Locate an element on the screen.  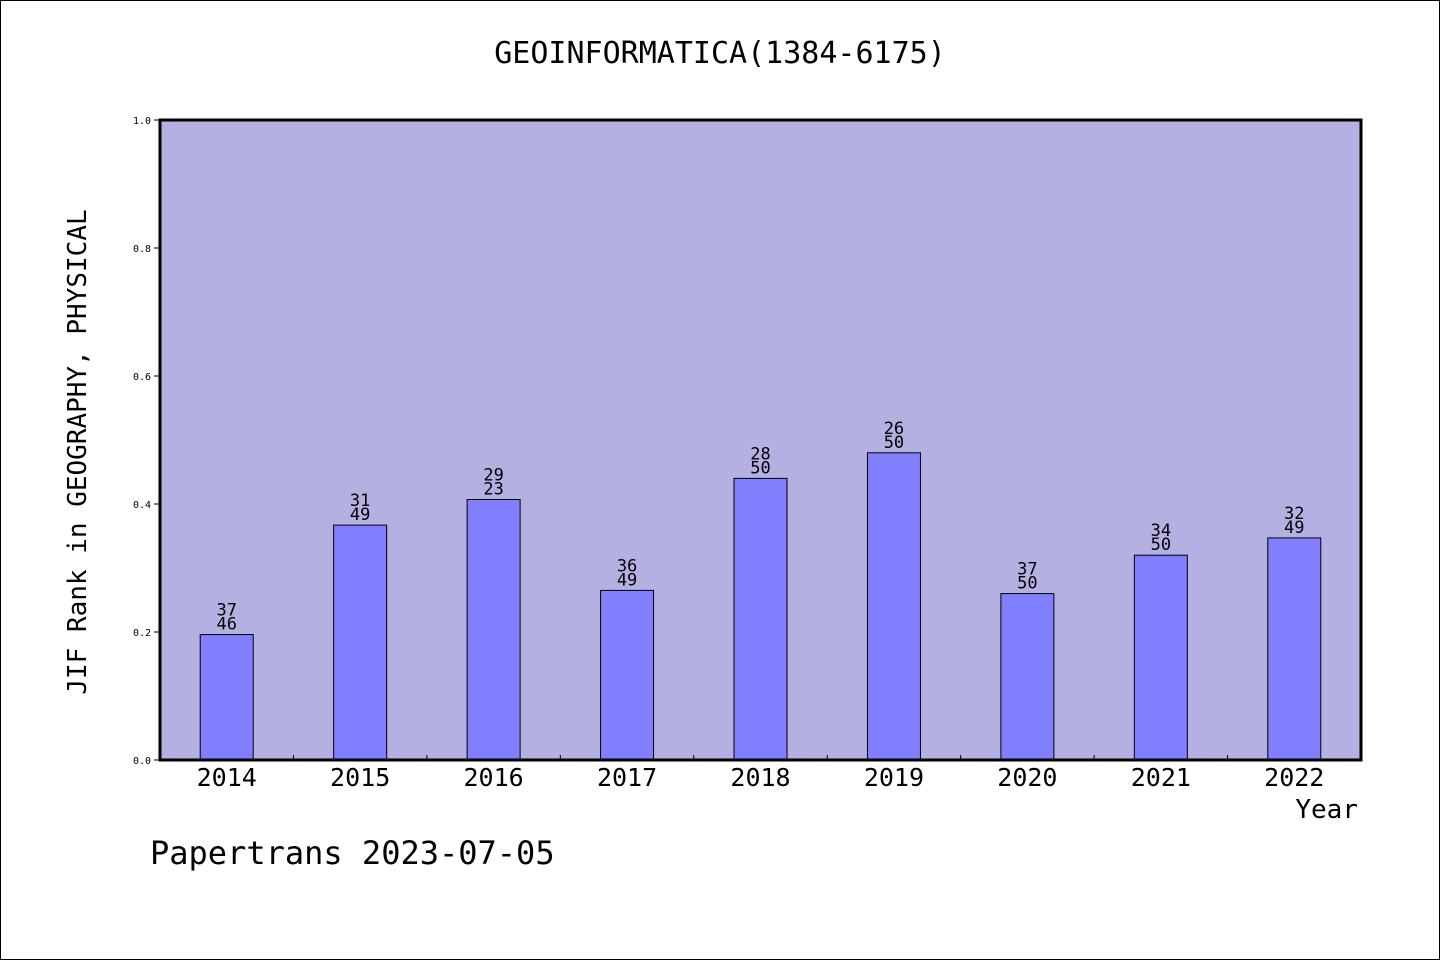
bar-label-rank: 26 is located at coordinates (894, 429).